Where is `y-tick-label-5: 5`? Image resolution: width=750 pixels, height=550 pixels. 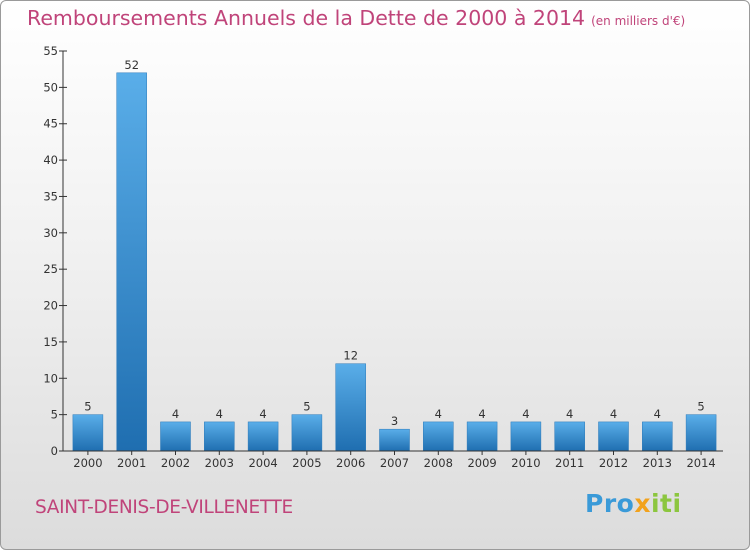
y-tick-label-5: 5 is located at coordinates (54, 415).